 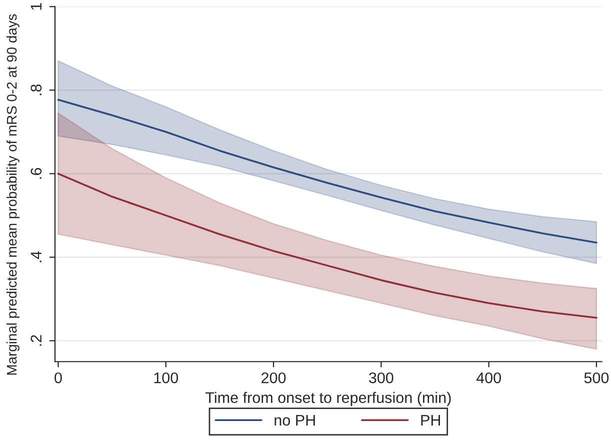 What do you see at coordinates (36, 256) in the screenshot?
I see `y-tick-label: .4` at bounding box center [36, 256].